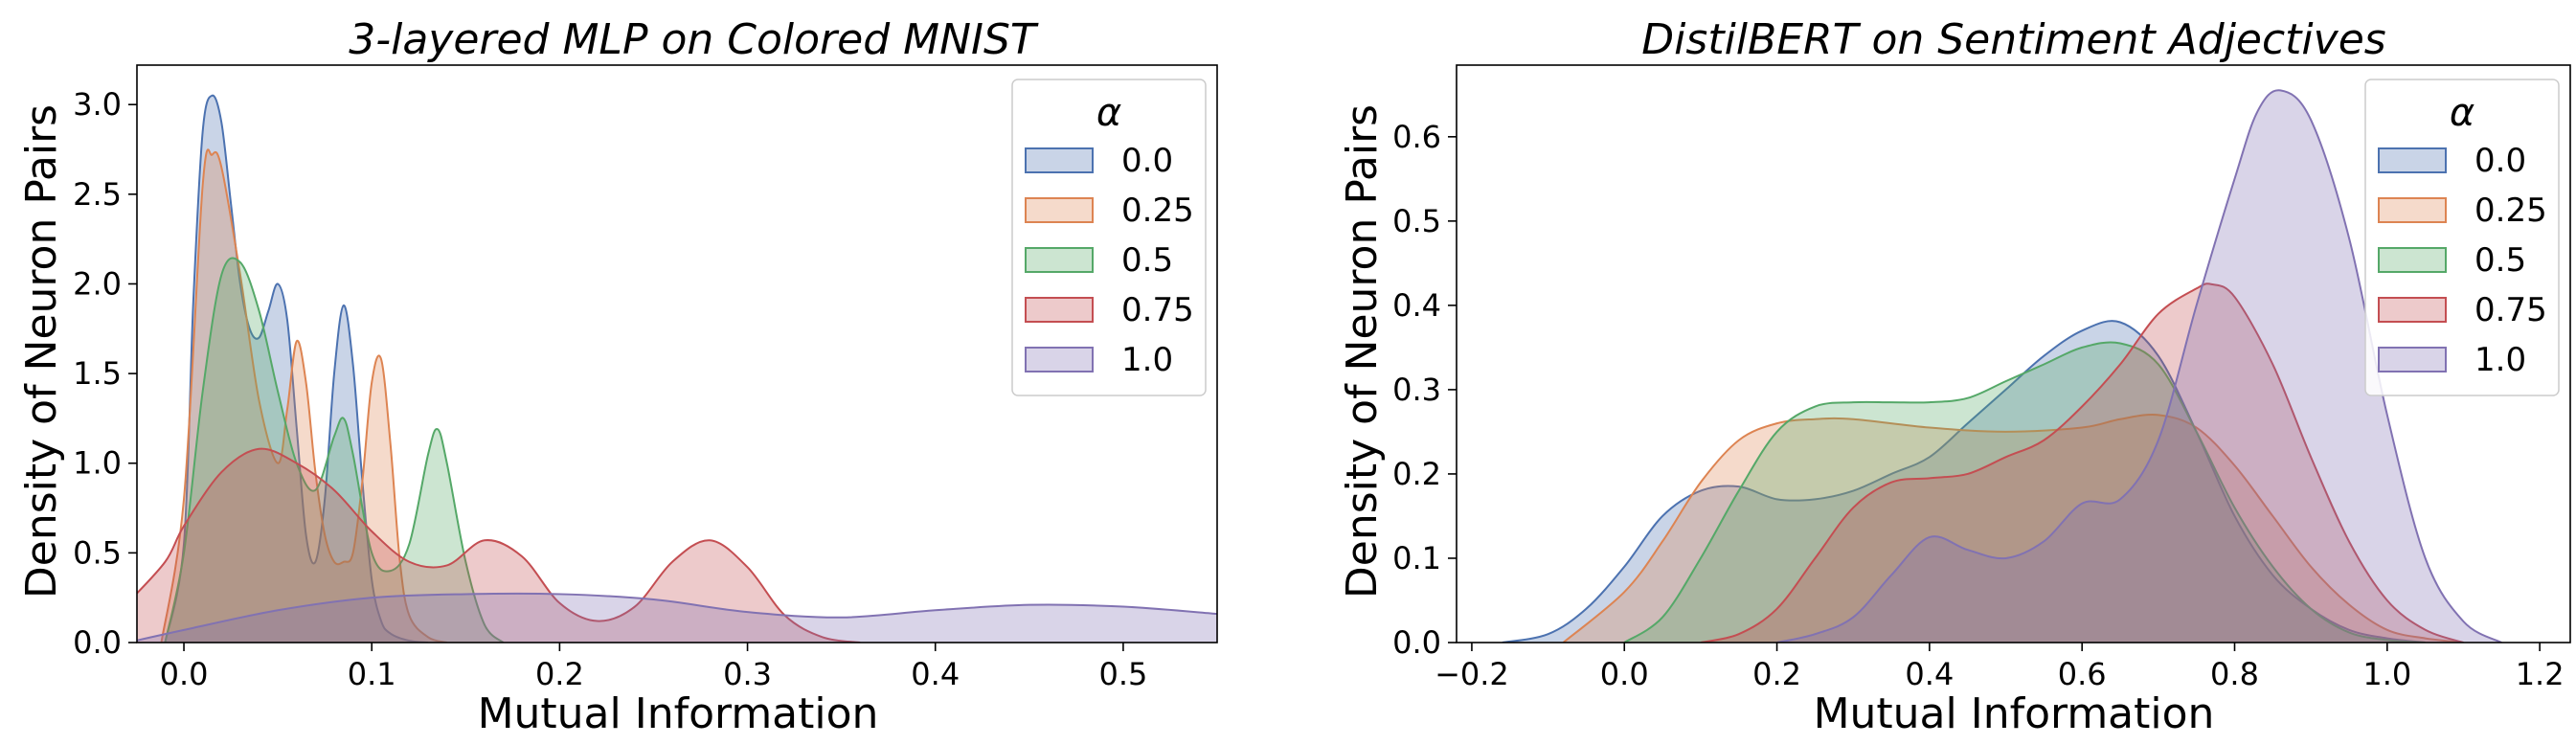 This screenshot has width=2576, height=745. What do you see at coordinates (1416, 306) in the screenshot?
I see `y-tick-label: 0.4` at bounding box center [1416, 306].